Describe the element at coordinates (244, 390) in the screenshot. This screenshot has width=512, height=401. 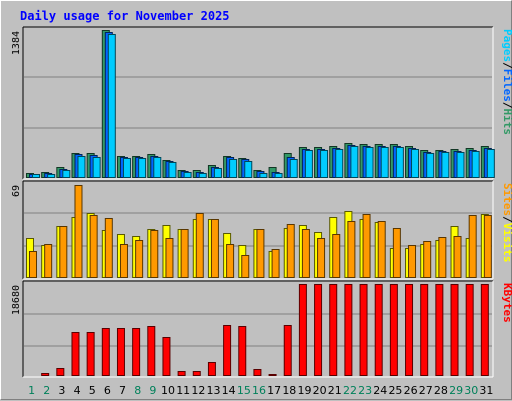
I see `x-tick-label-day-15: 15` at that location.